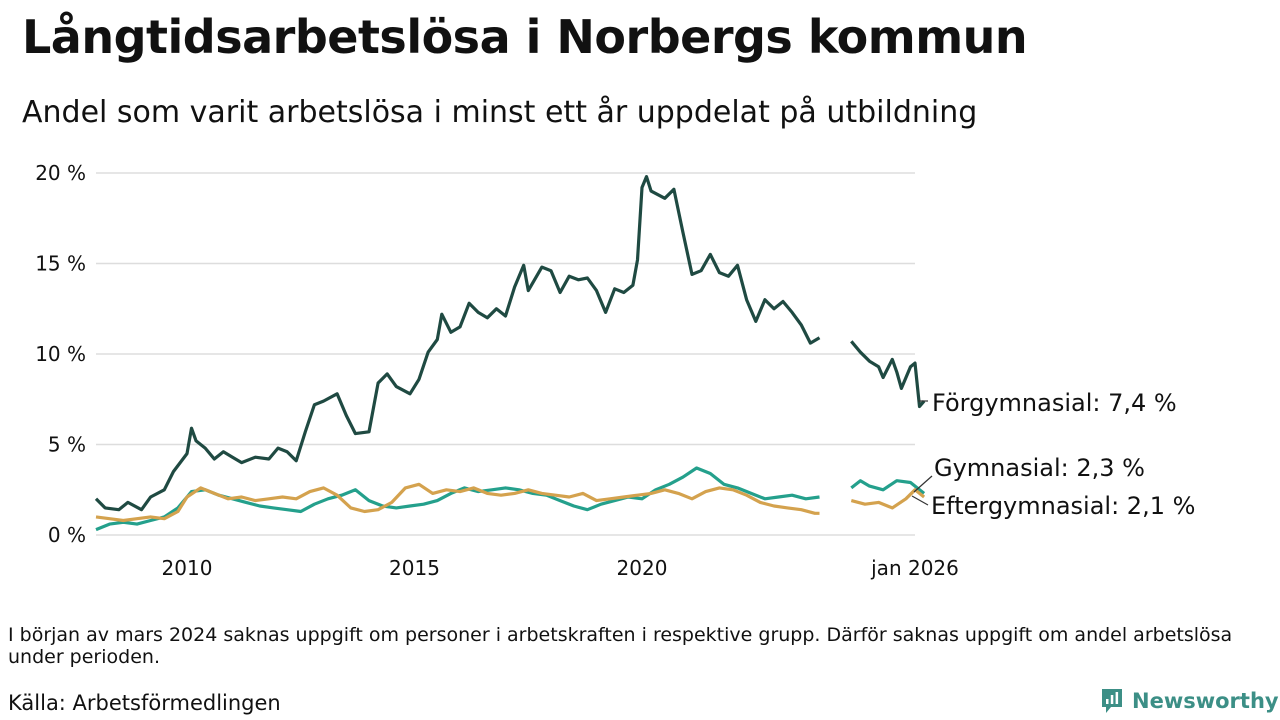 The width and height of the screenshot is (1280, 720). Describe the element at coordinates (1205, 701) in the screenshot. I see `brand-name: Newsworthy` at that location.